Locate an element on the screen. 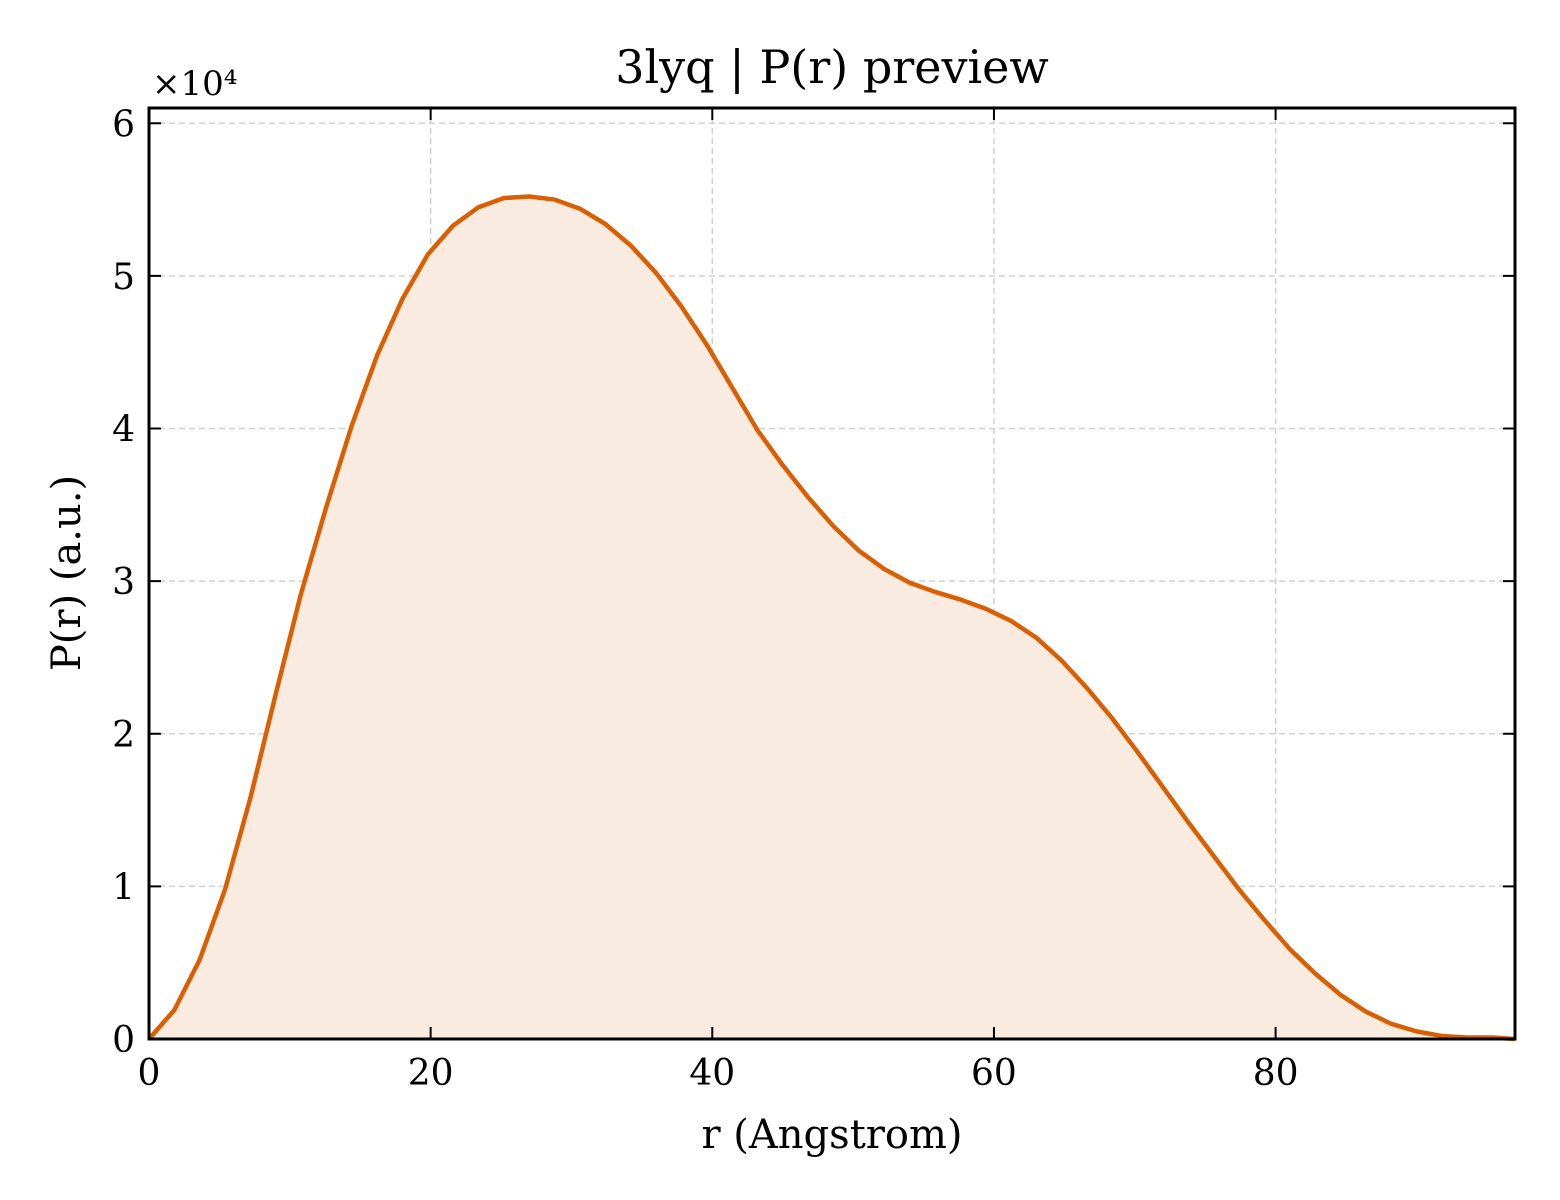 Image resolution: width=1560 pixels, height=1200 pixels. x-tick-label: 80 is located at coordinates (1276, 1073).